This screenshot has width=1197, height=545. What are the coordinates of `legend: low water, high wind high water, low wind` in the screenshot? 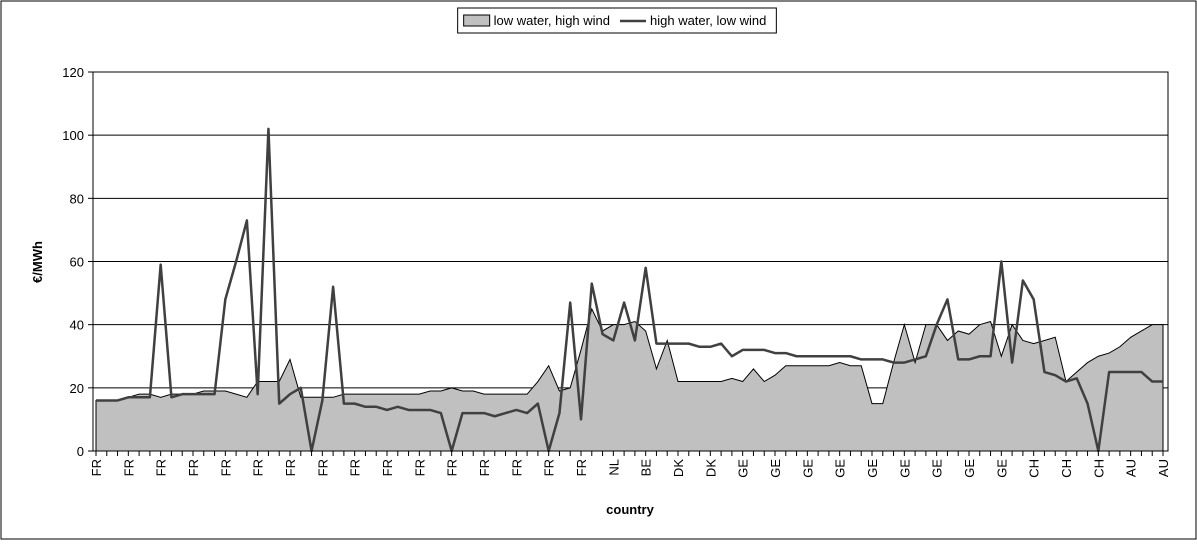 It's located at (617, 20).